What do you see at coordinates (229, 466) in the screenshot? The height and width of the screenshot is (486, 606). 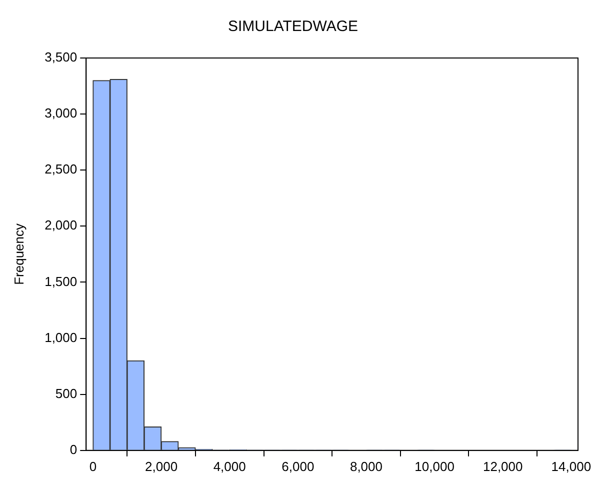 I see `x-tick-label: 4,000` at bounding box center [229, 466].